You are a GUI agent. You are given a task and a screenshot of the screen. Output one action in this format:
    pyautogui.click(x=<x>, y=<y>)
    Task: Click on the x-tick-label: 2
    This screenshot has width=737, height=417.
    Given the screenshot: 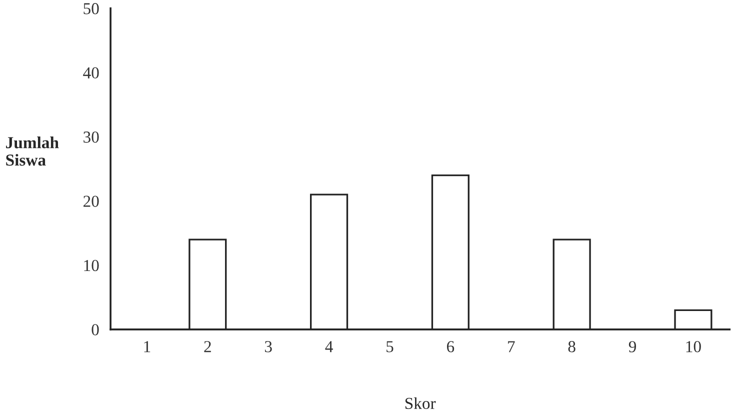 What is the action you would take?
    pyautogui.click(x=207, y=346)
    